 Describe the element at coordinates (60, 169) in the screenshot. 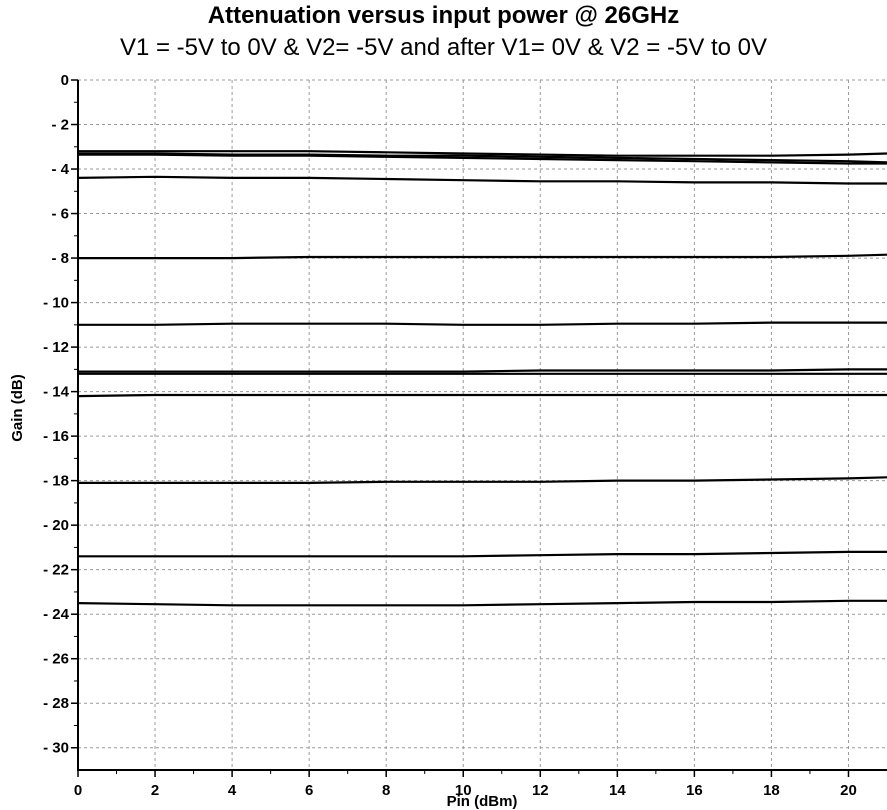

I see `y-tick-label: - 4` at that location.